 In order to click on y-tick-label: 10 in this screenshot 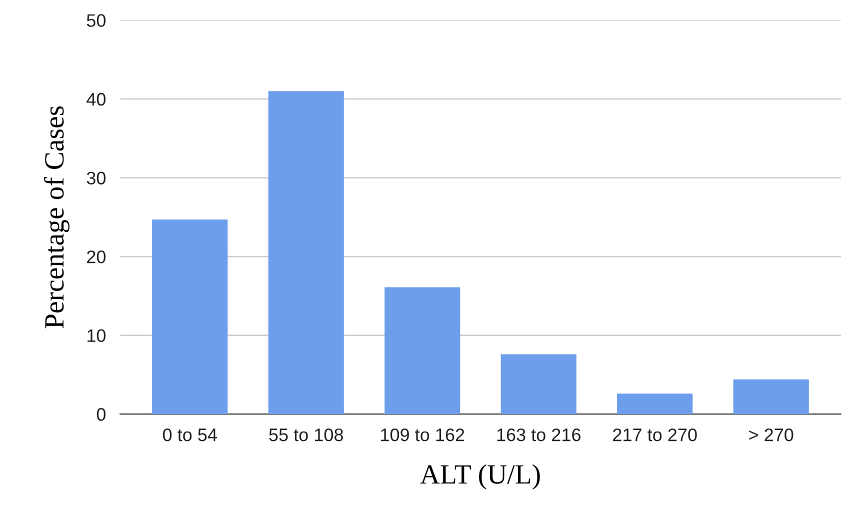, I will do `click(97, 335)`.